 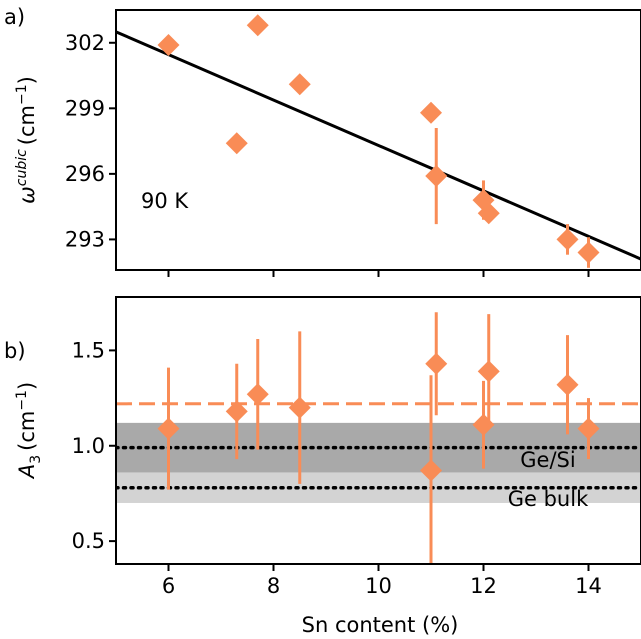 What do you see at coordinates (380, 625) in the screenshot?
I see `x-axis-label: Sn content (%)` at bounding box center [380, 625].